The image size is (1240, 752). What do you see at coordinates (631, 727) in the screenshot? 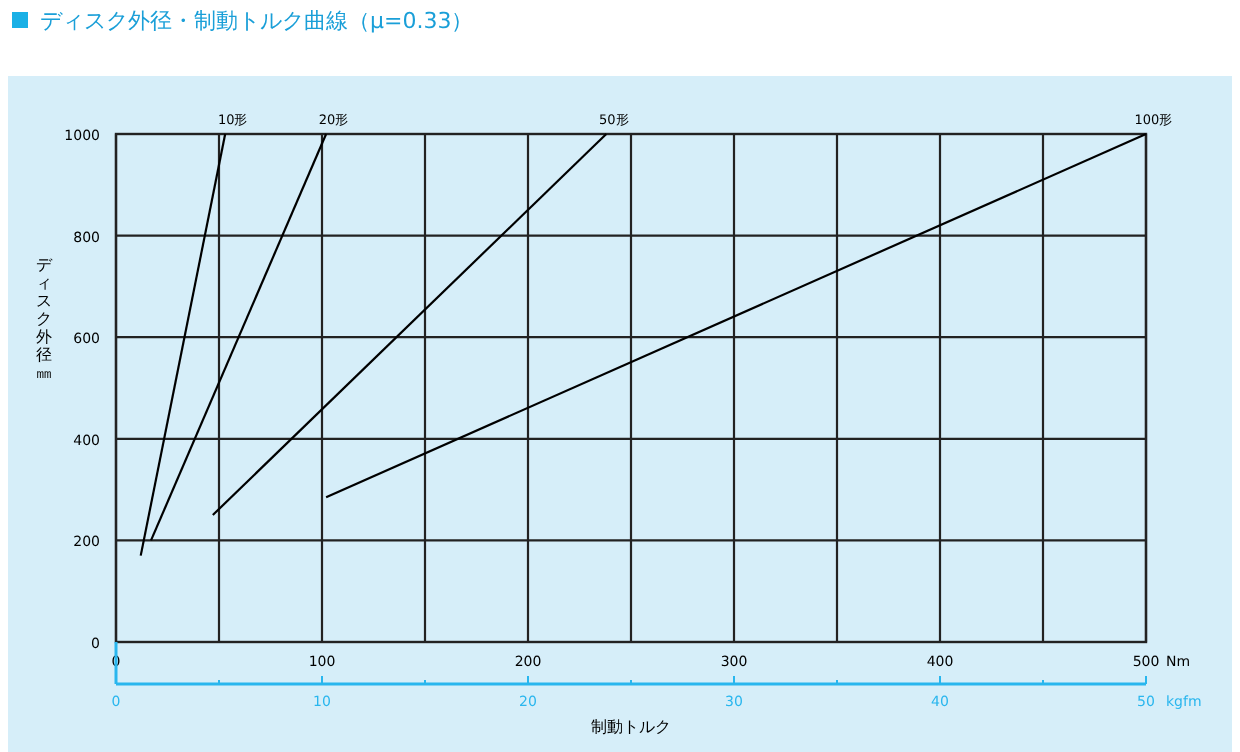
I see `x-axis-title: 制動トルク` at bounding box center [631, 727].